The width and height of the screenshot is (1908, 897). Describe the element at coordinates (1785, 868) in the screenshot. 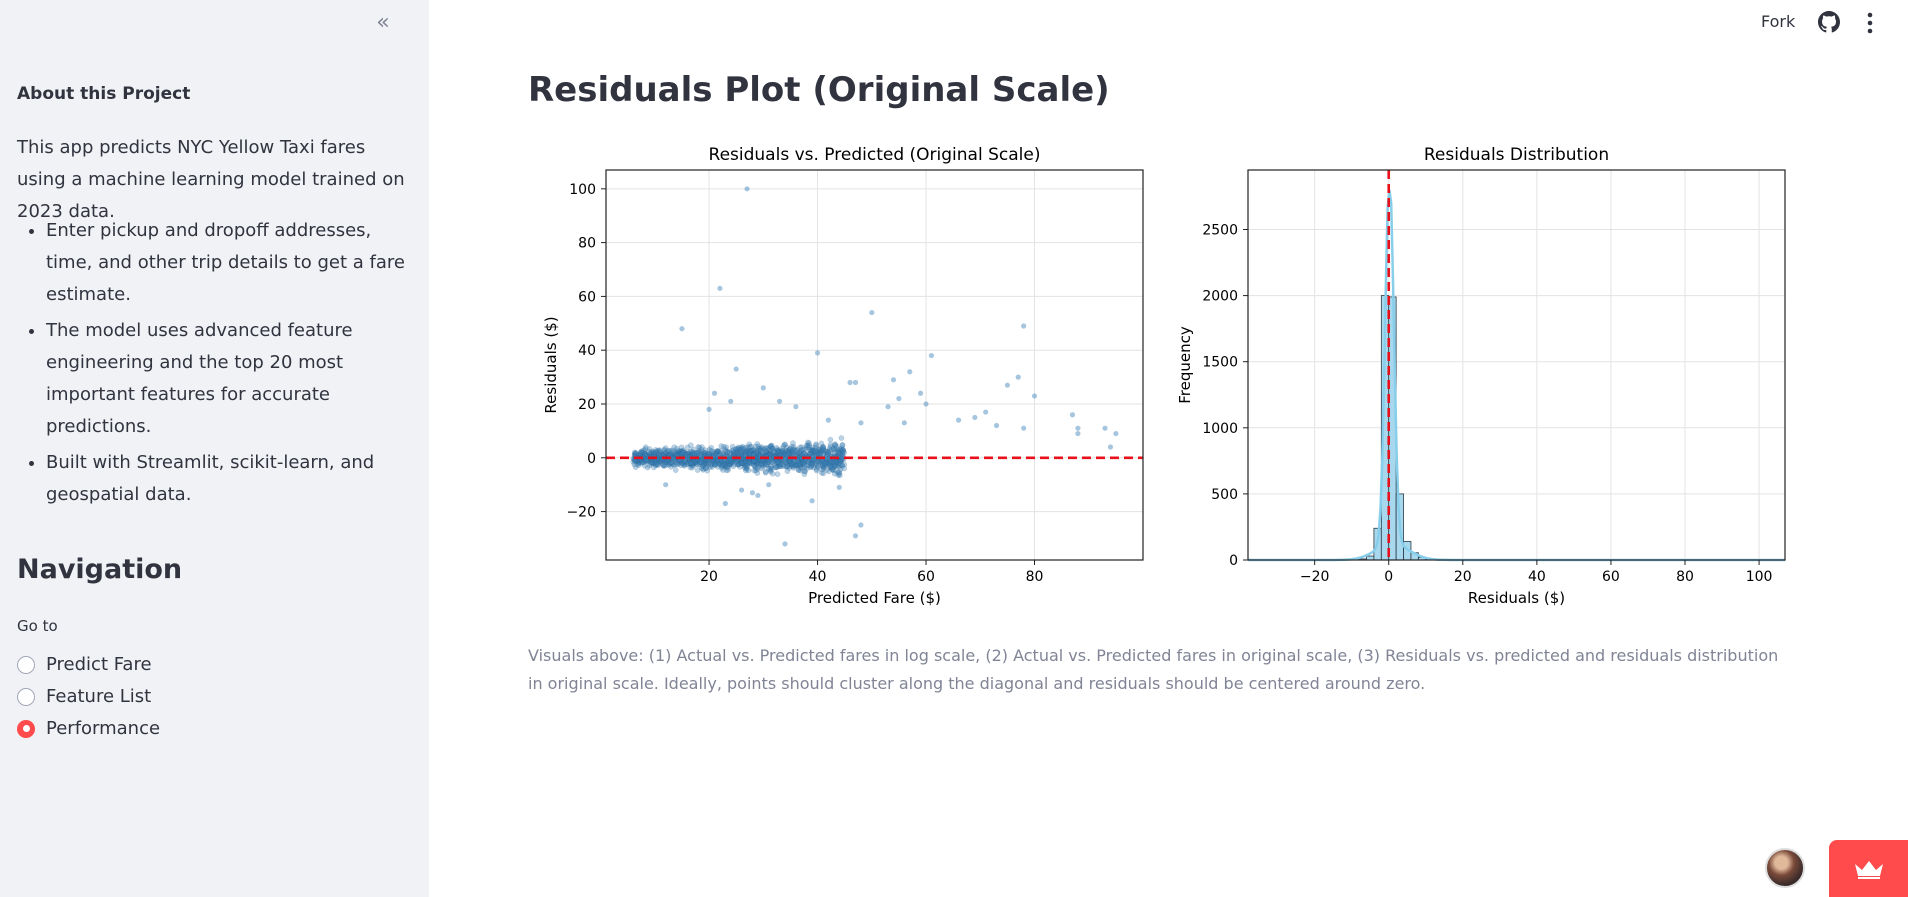

I see `avatar` at that location.